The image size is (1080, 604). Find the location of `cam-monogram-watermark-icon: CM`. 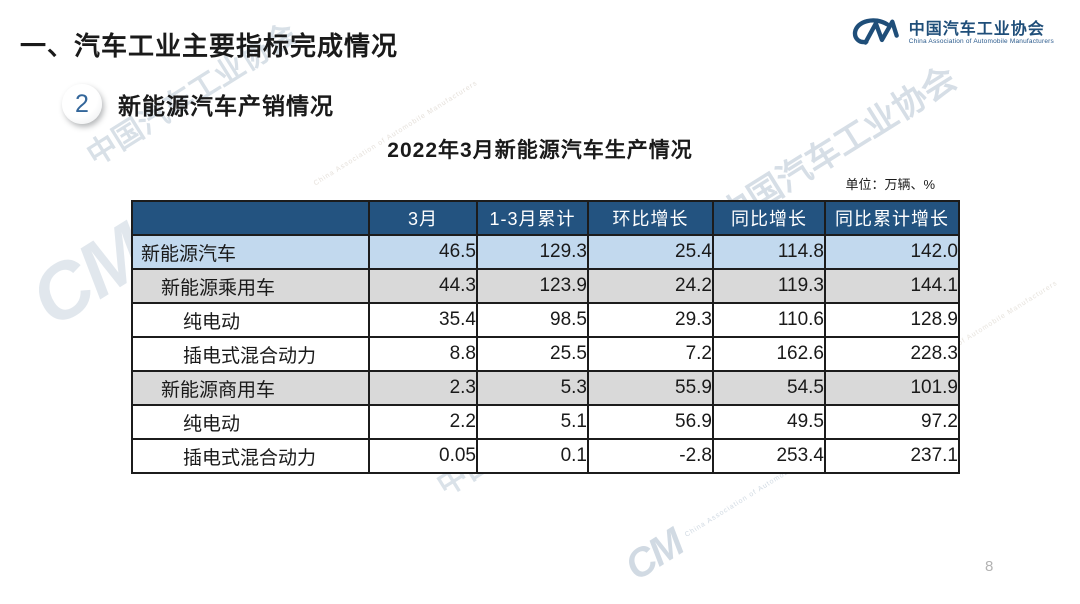

cam-monogram-watermark-icon: CM is located at coordinates (654, 555).